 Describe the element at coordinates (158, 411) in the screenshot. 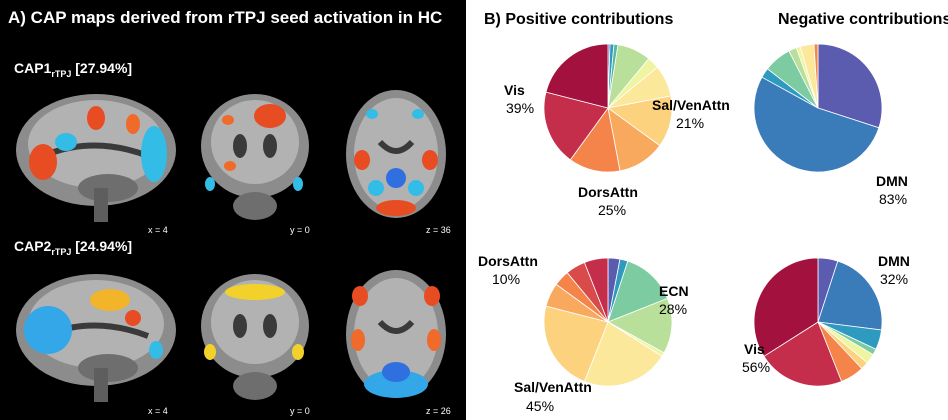

I see `cap2-coord-x: x = 4` at that location.